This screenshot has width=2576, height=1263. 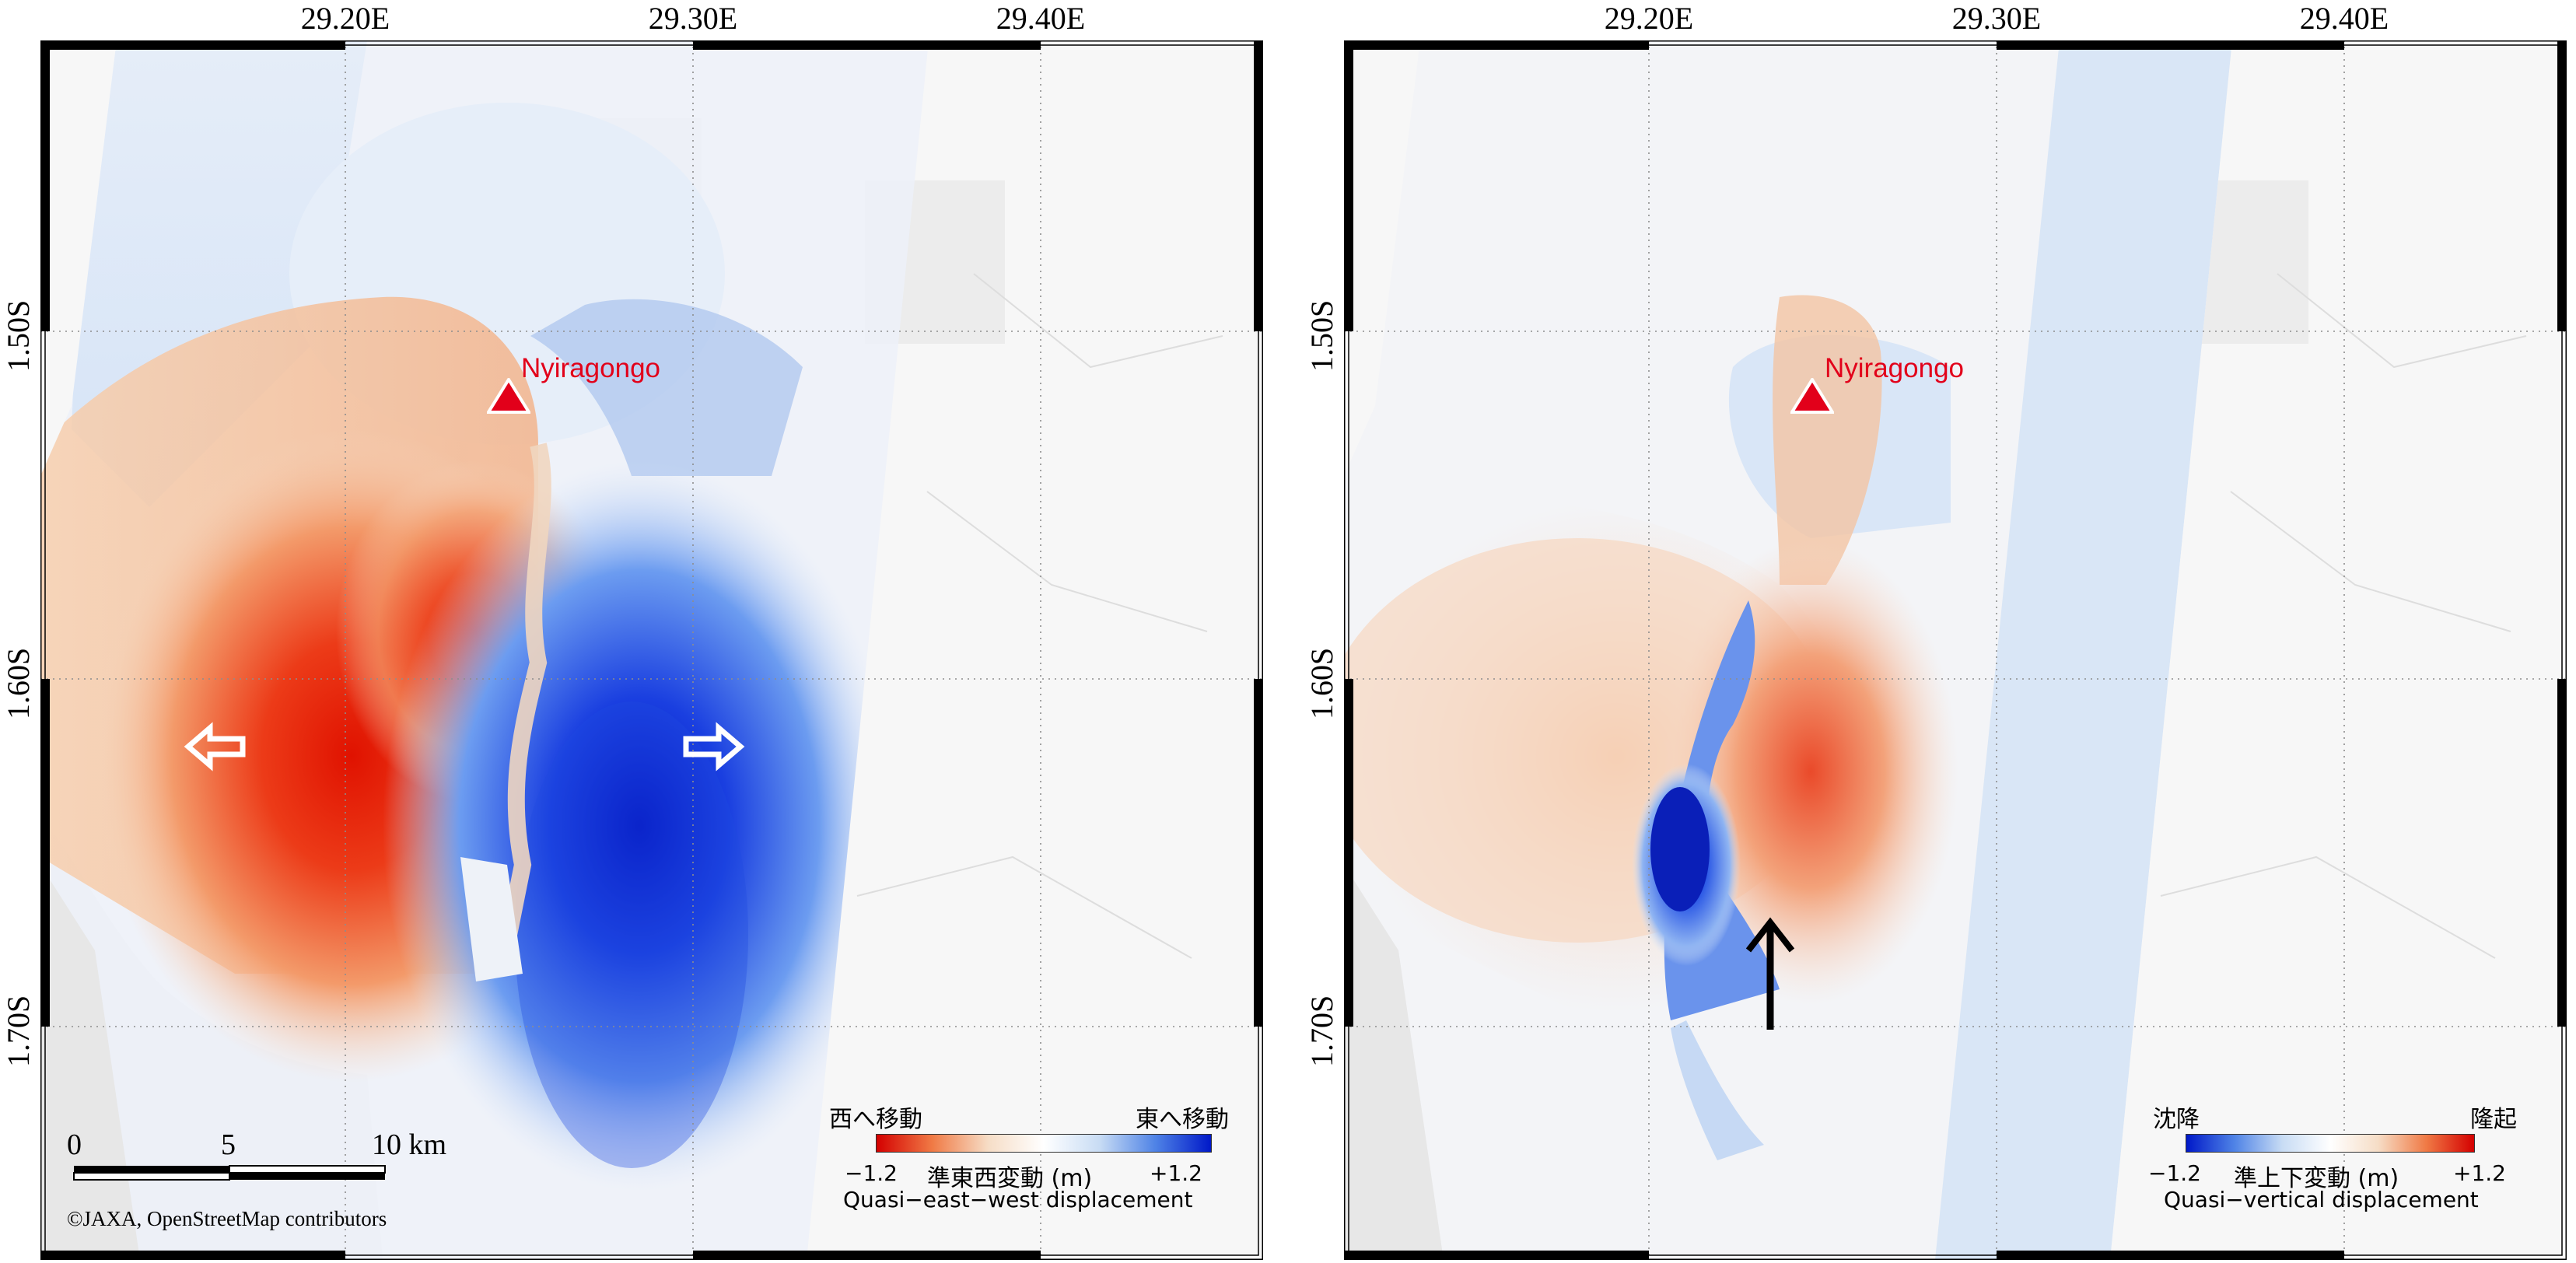 I want to click on left-arrow-icon, so click(x=215, y=747).